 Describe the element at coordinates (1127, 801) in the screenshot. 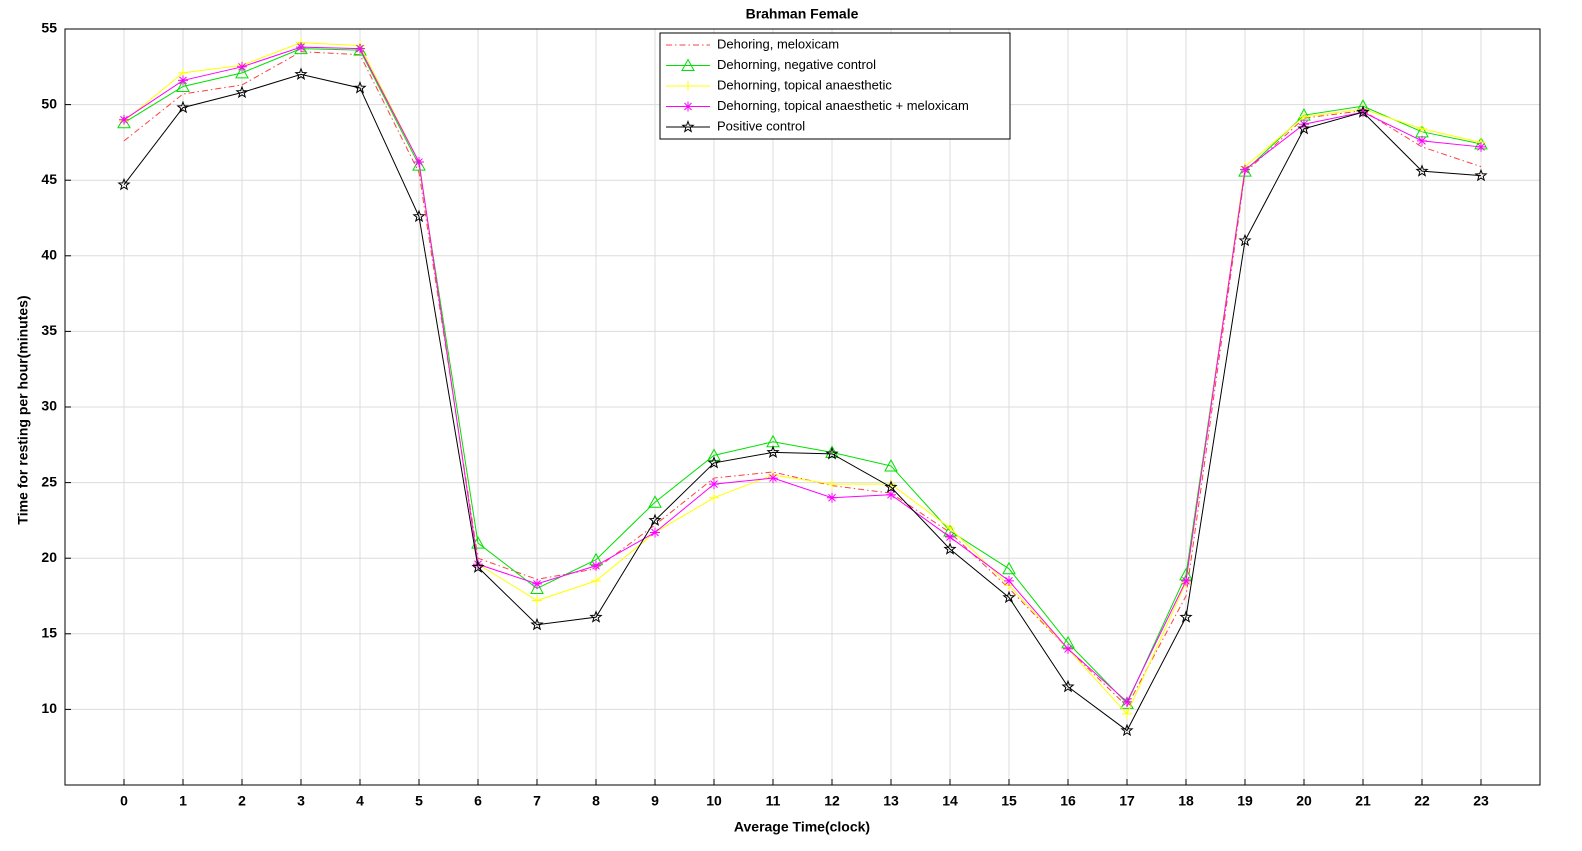

I see `x-tick-label: 17` at that location.